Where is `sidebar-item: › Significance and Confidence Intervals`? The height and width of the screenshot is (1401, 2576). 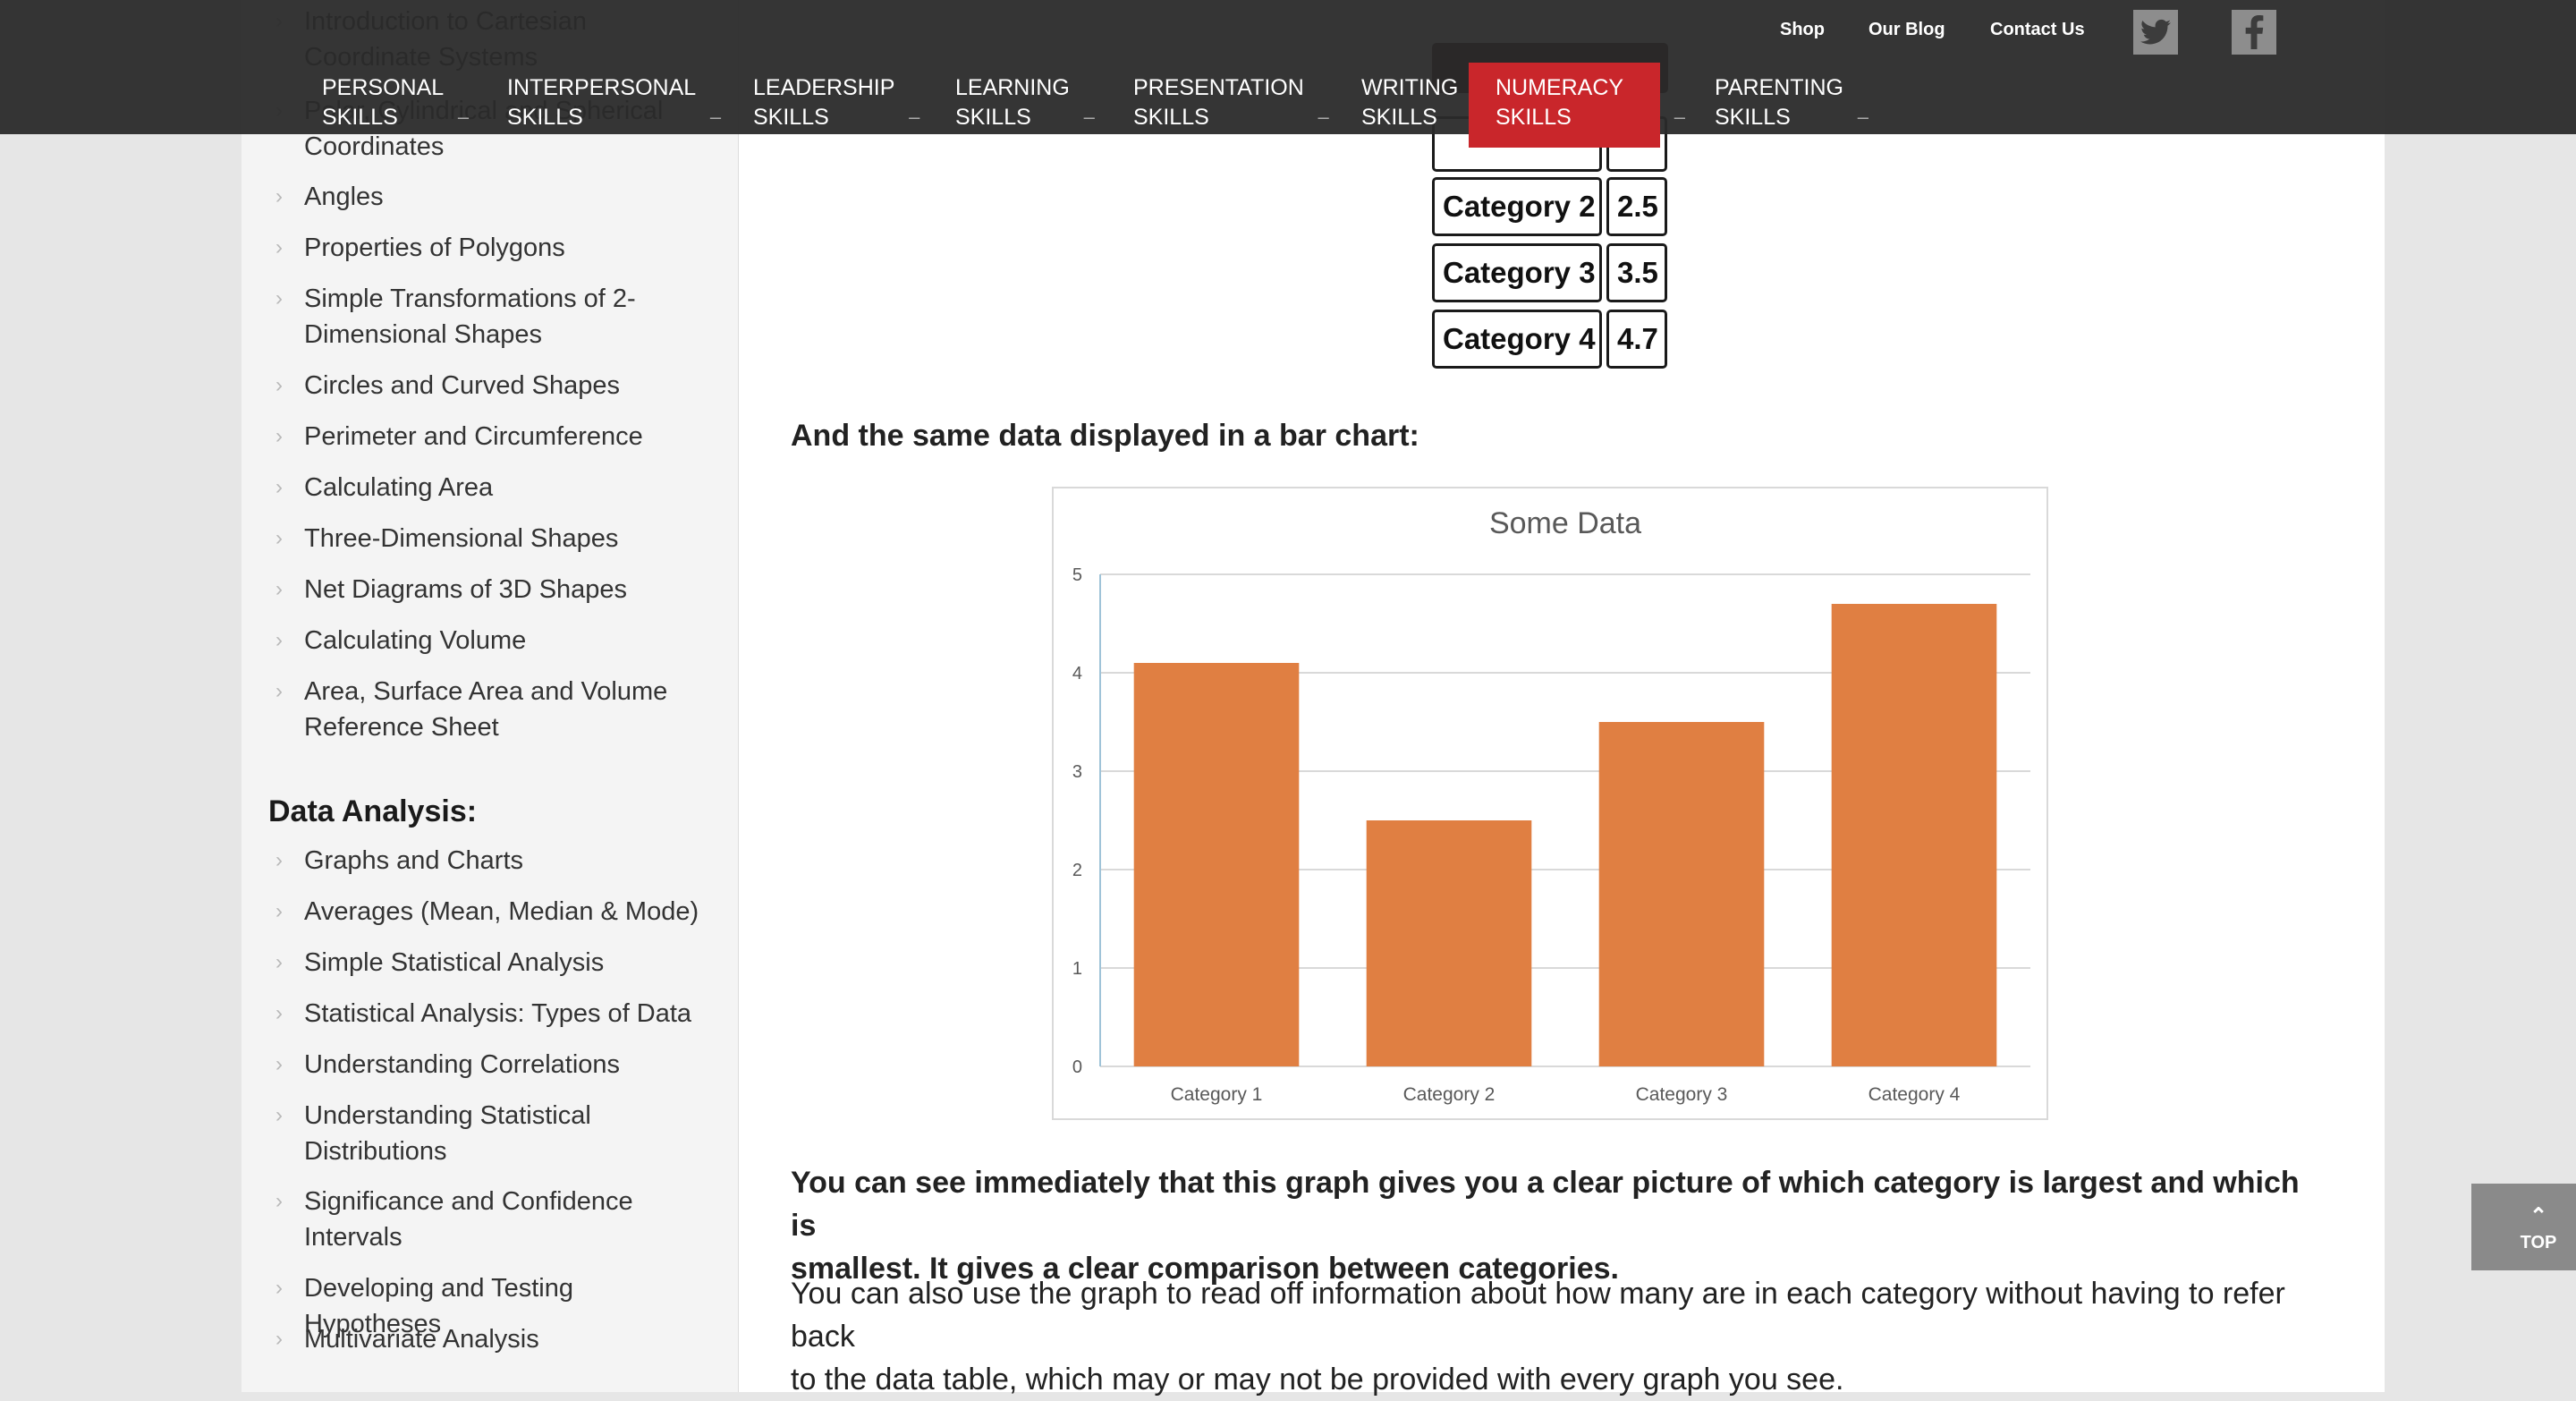
sidebar-item: › Significance and Confidence Intervals is located at coordinates (495, 1219).